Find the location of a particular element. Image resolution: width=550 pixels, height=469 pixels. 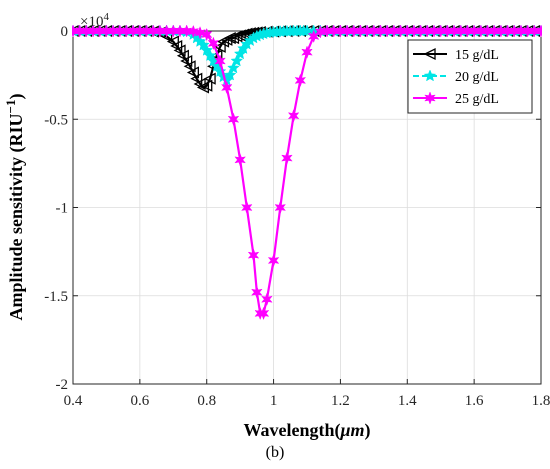

x-tick-label: 1.6 is located at coordinates (474, 401).